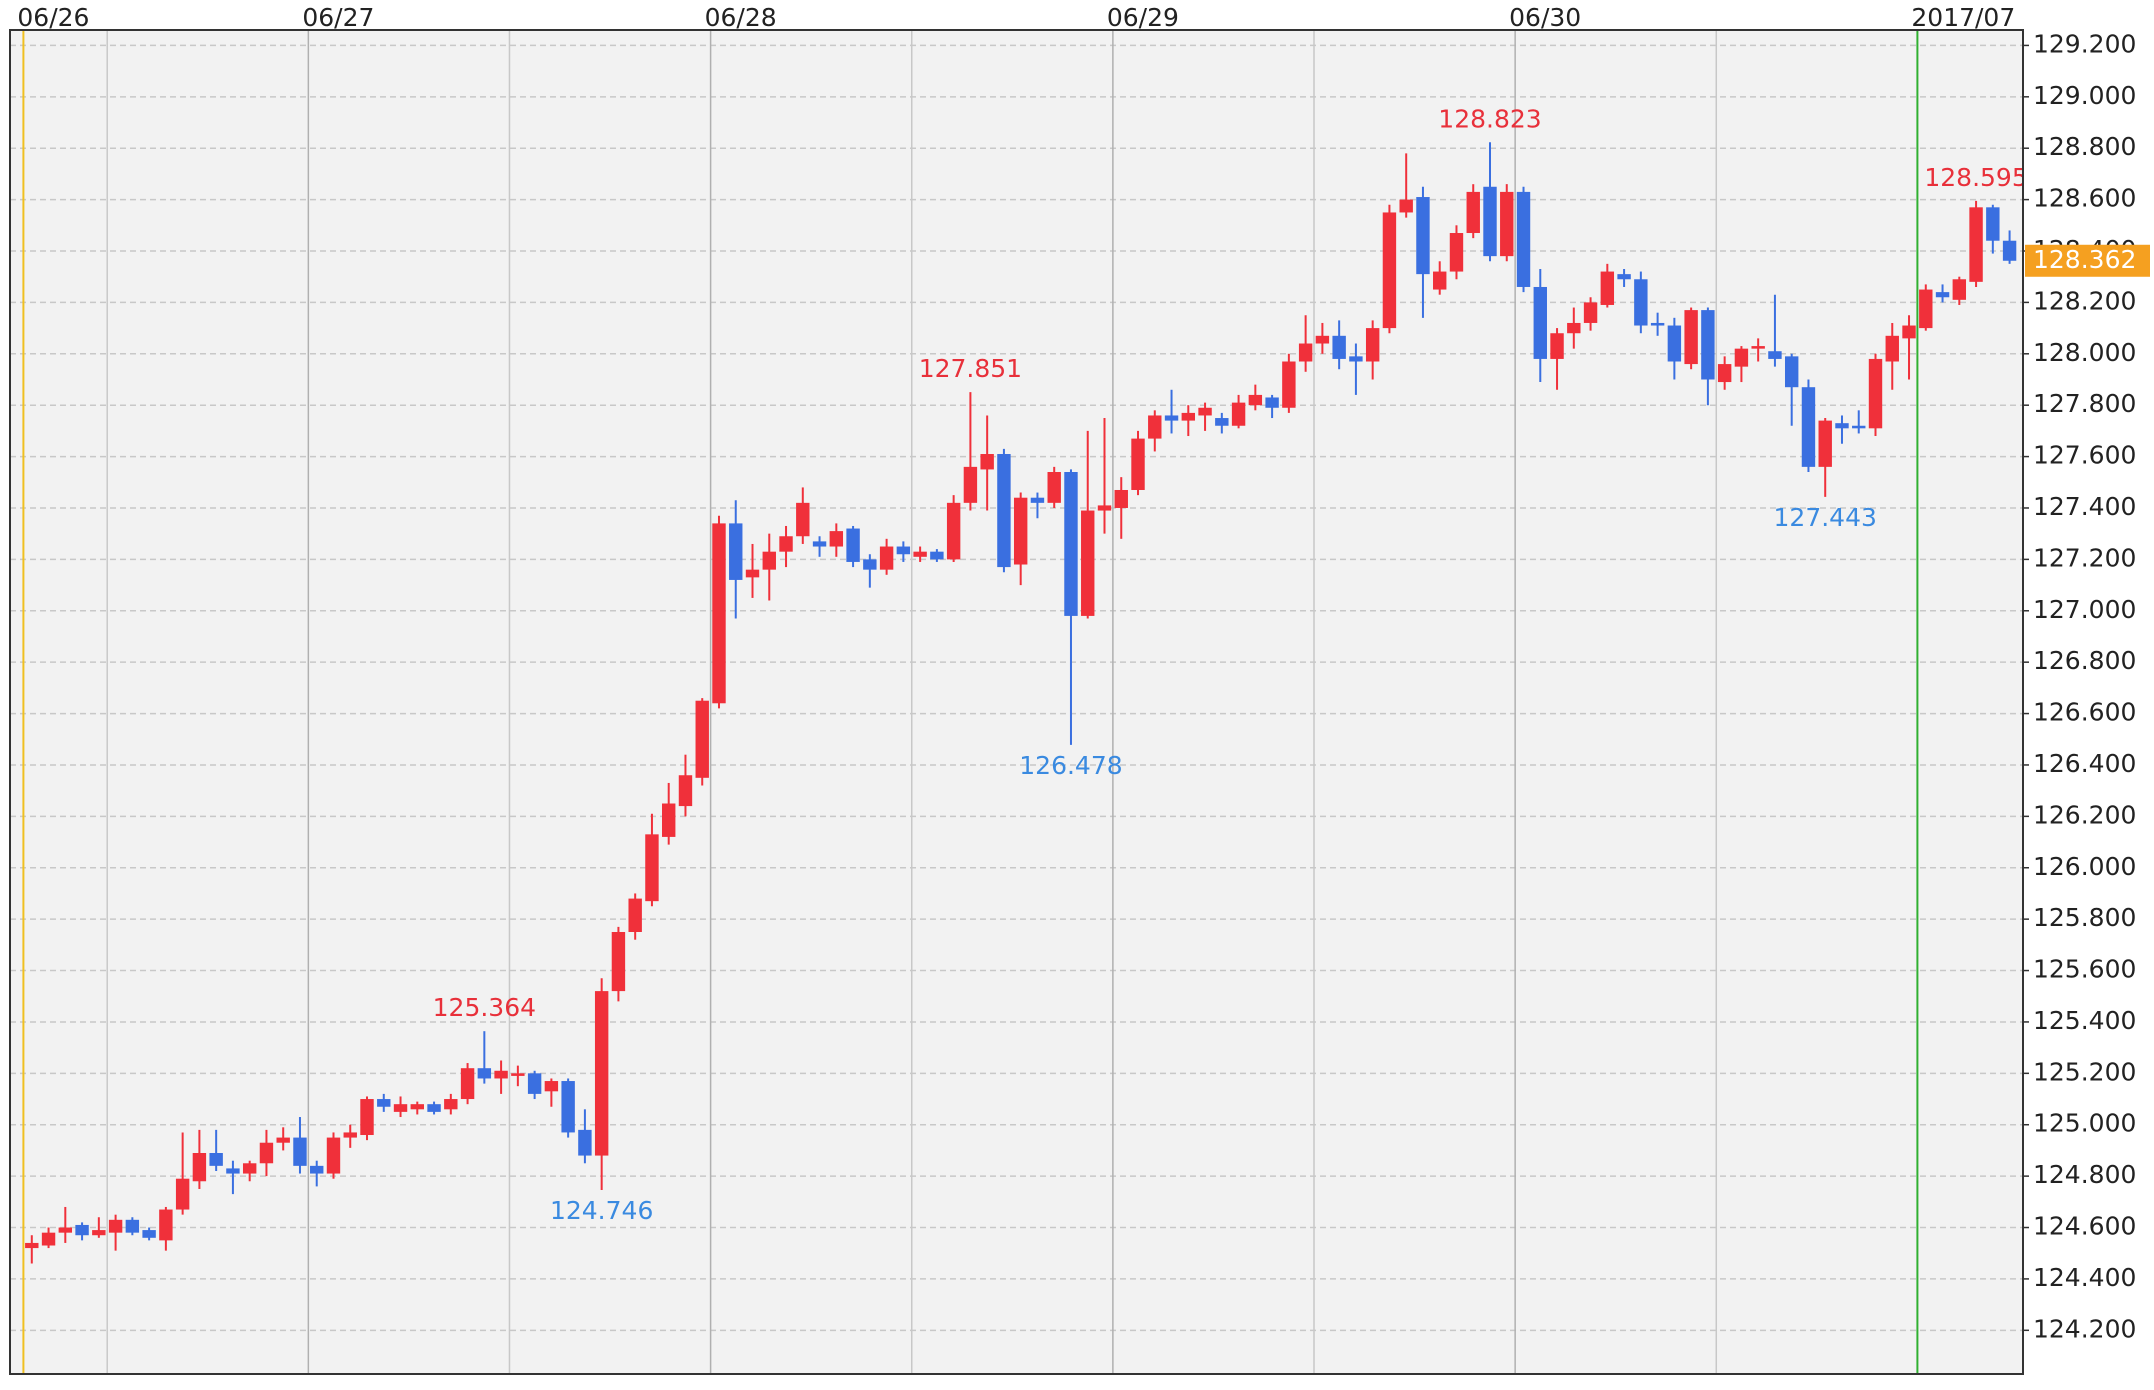 The height and width of the screenshot is (1390, 2154). I want to click on x-tick-label: 06/29, so click(1143, 17).